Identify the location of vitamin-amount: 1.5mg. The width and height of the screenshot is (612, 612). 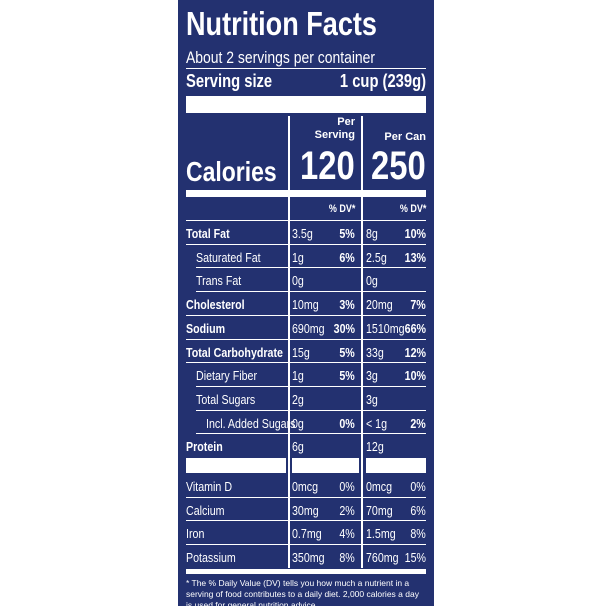
(381, 534).